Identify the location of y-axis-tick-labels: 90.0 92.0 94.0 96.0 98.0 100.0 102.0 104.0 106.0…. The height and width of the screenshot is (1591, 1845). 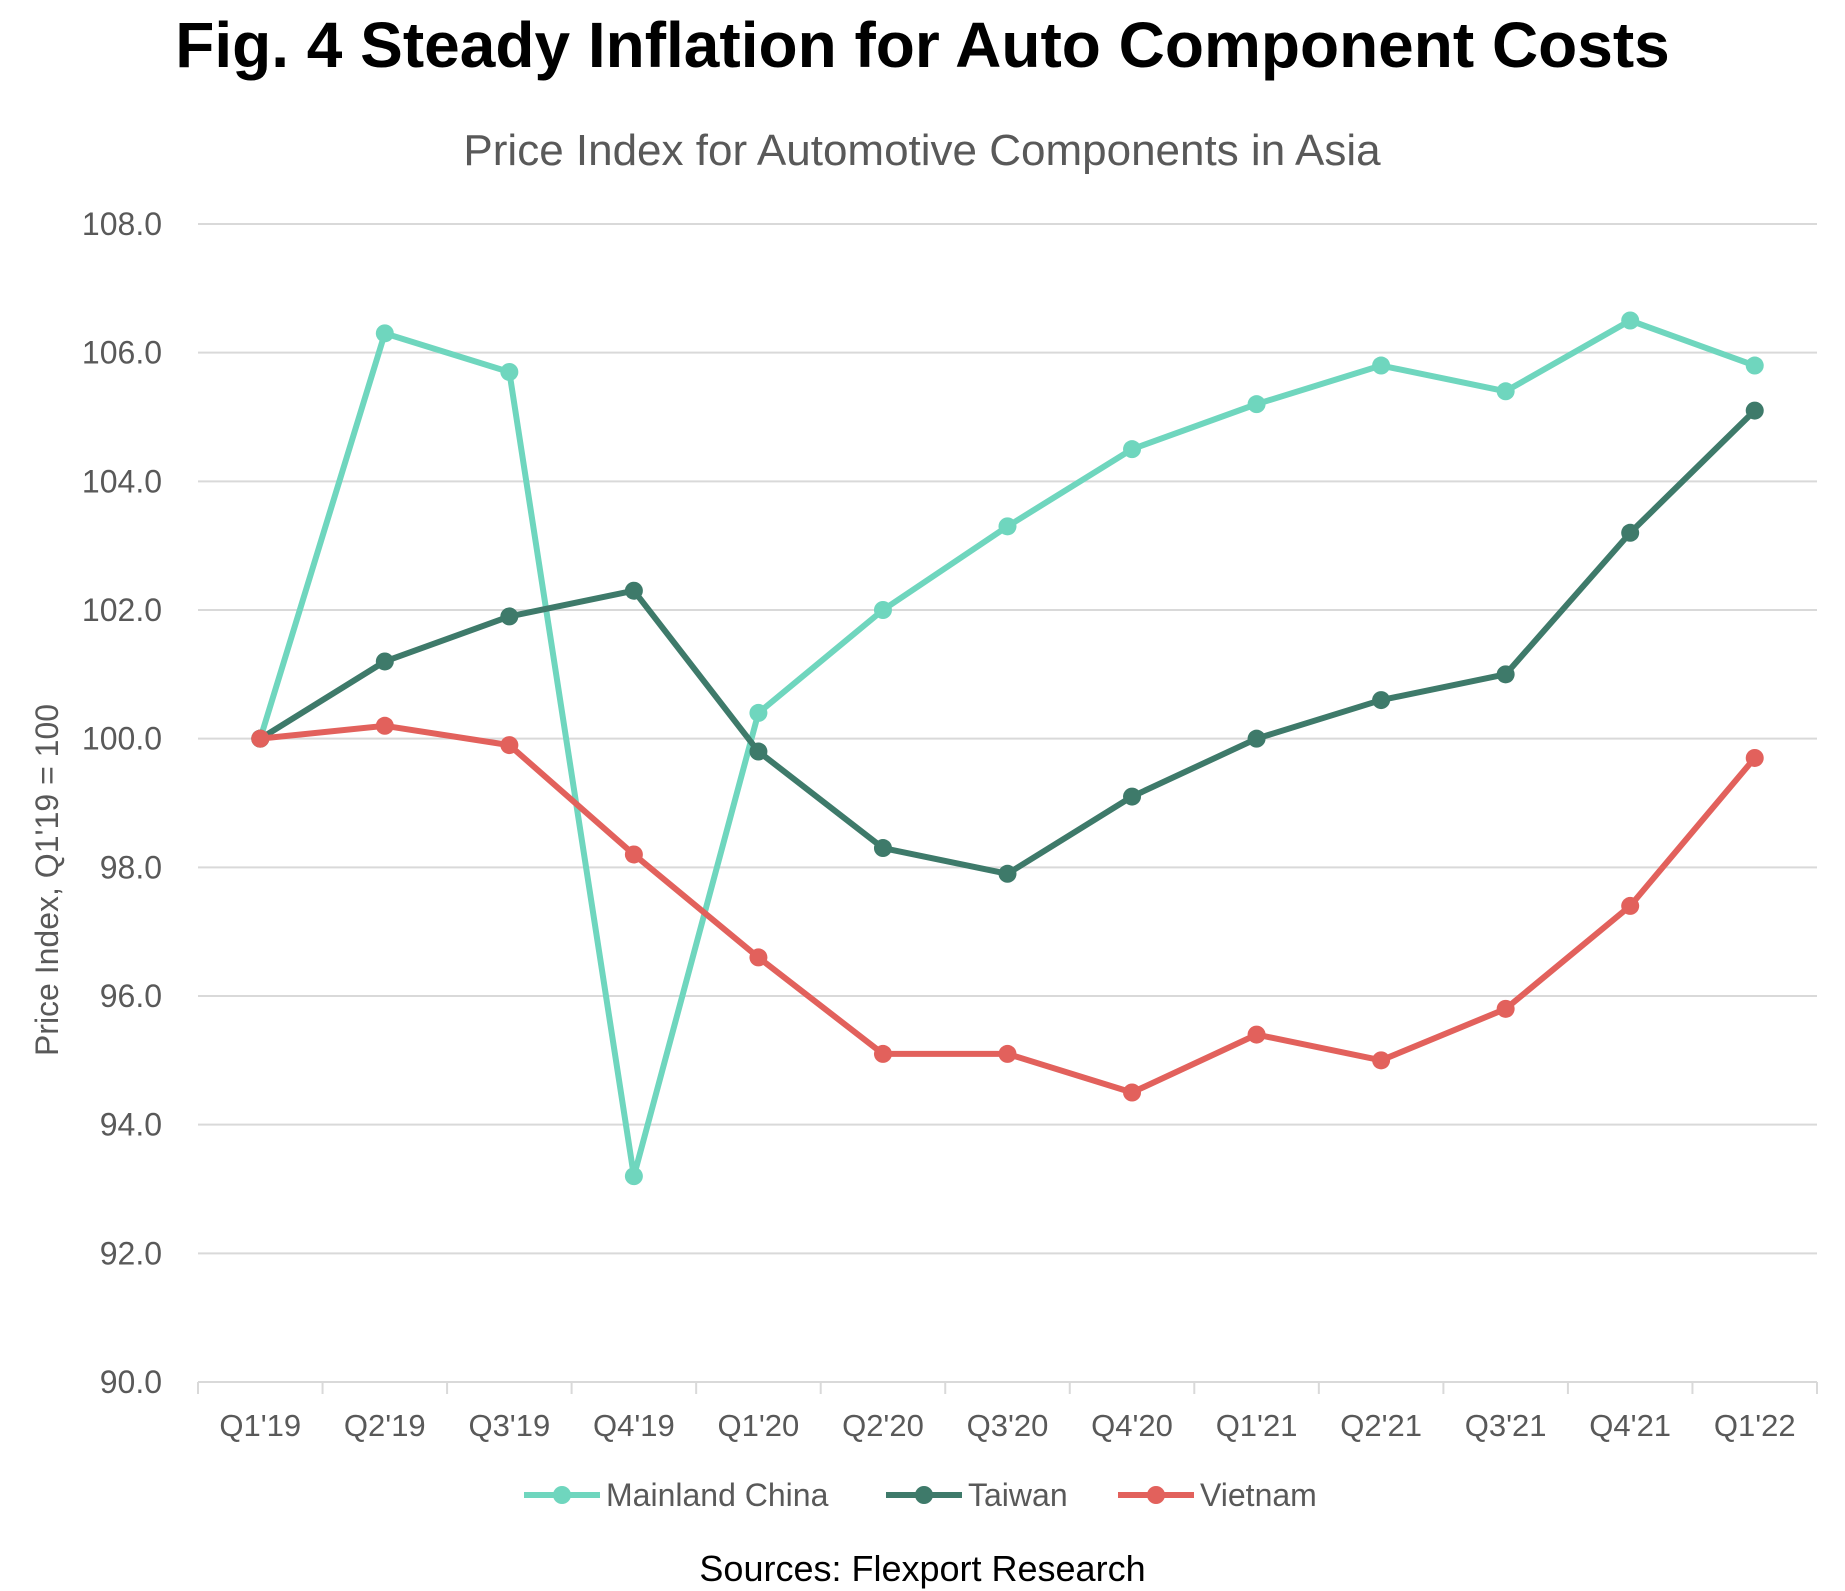
(122, 803).